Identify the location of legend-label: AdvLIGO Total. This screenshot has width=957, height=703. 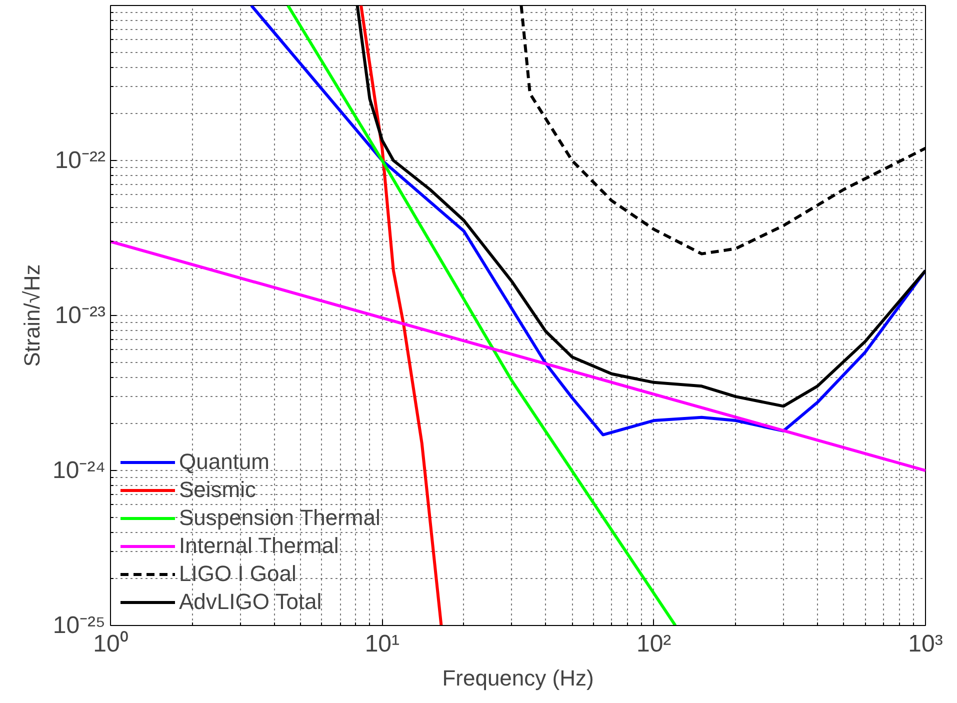
(250, 602).